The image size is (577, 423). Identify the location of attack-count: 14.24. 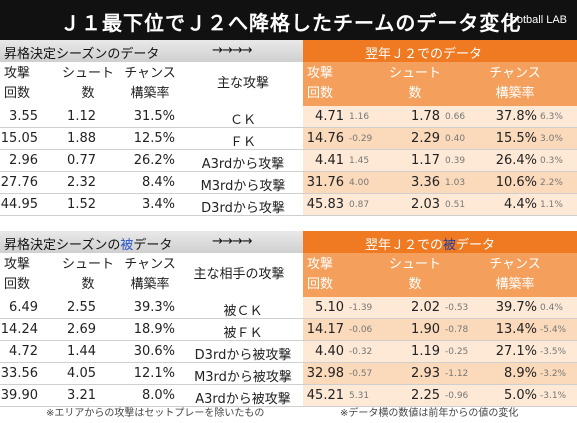
(19, 329).